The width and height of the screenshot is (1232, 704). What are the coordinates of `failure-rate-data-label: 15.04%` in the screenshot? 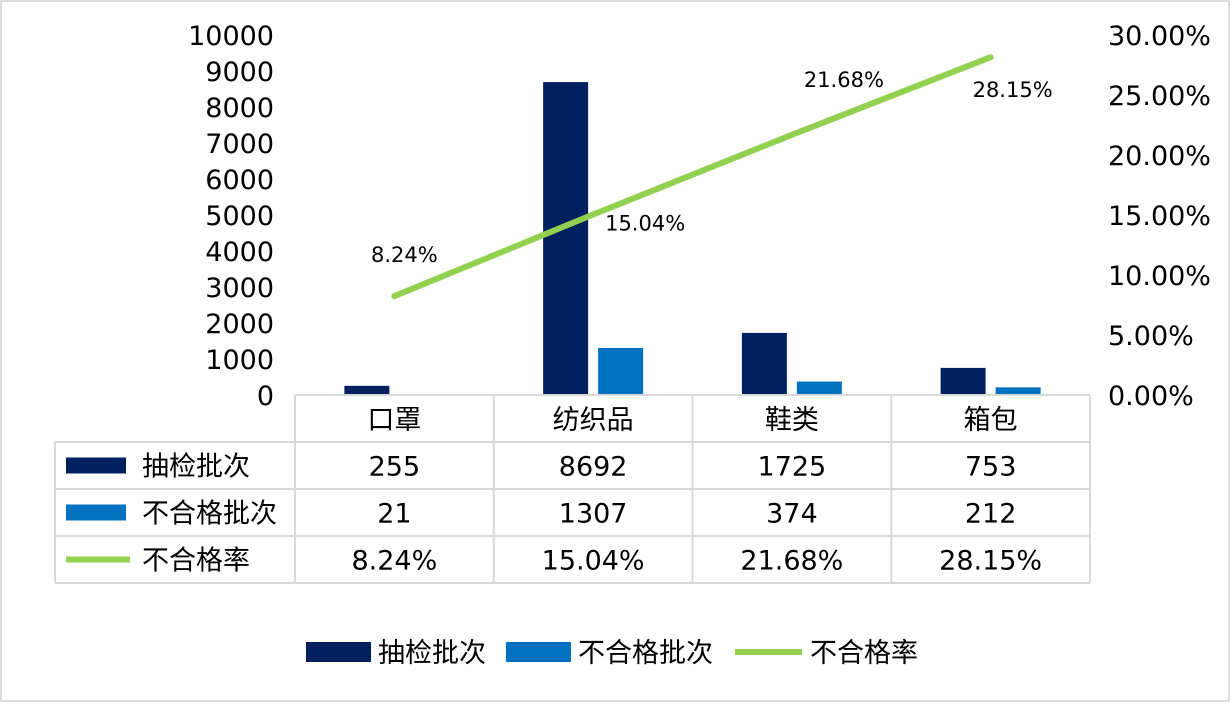 It's located at (645, 224).